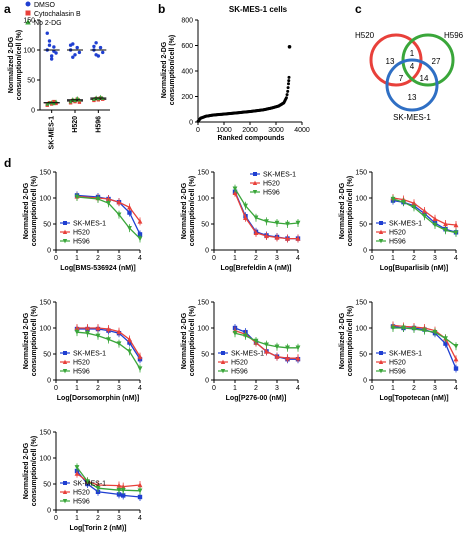 This screenshot has height=550, width=474. Describe the element at coordinates (414, 388) in the screenshot. I see `panel-d-xtick-label: 2` at that location.